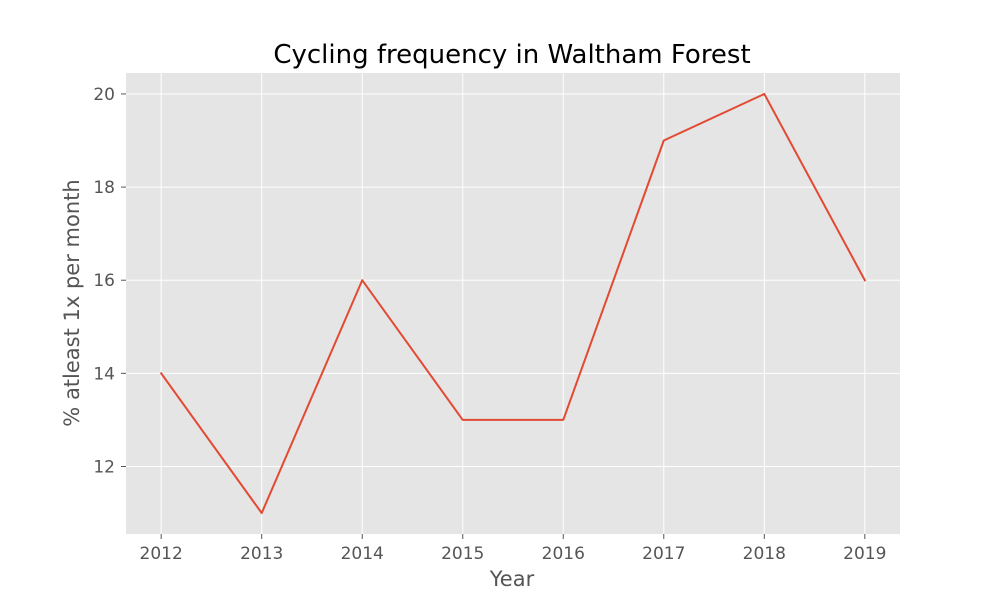  Describe the element at coordinates (563, 554) in the screenshot. I see `x-tick-label: 2016` at that location.